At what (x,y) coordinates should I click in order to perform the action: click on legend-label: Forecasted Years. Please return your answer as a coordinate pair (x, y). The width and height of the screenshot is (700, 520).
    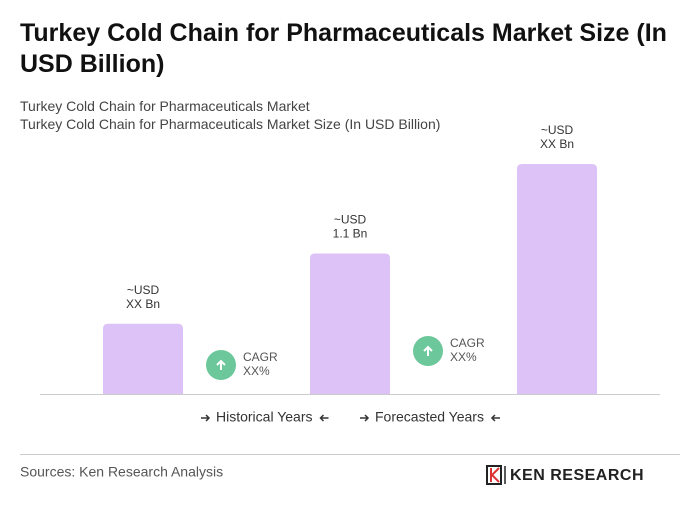
    Looking at the image, I should click on (429, 417).